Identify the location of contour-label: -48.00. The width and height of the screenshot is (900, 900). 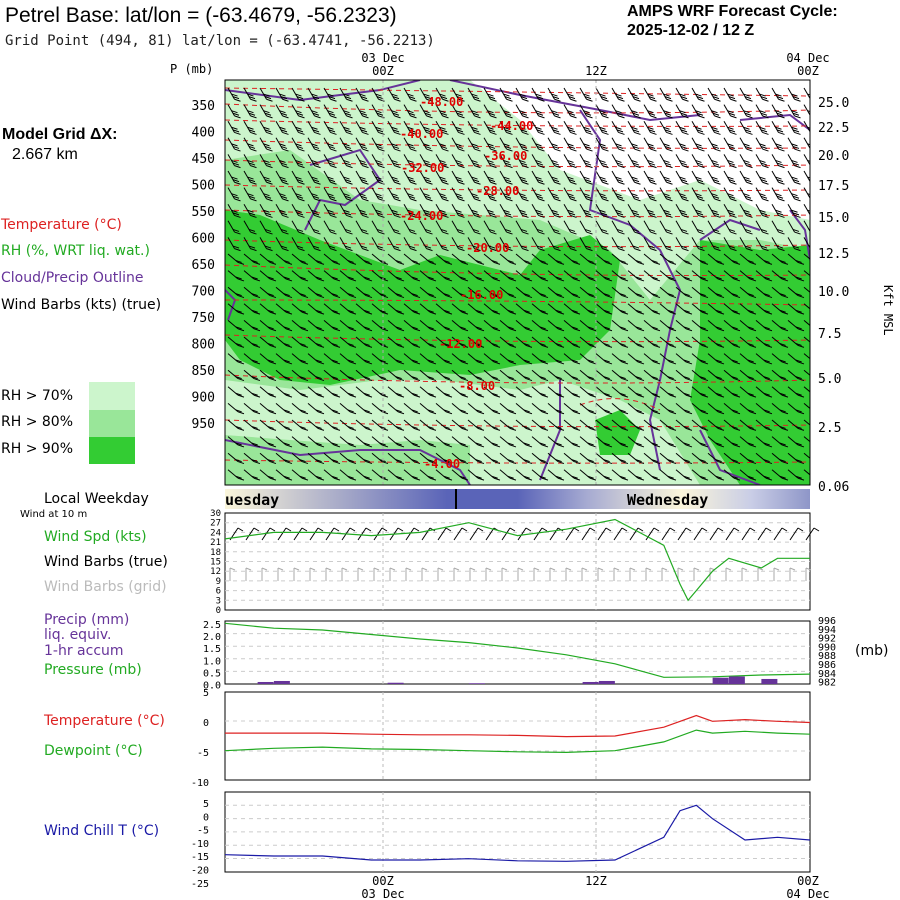
(441, 102).